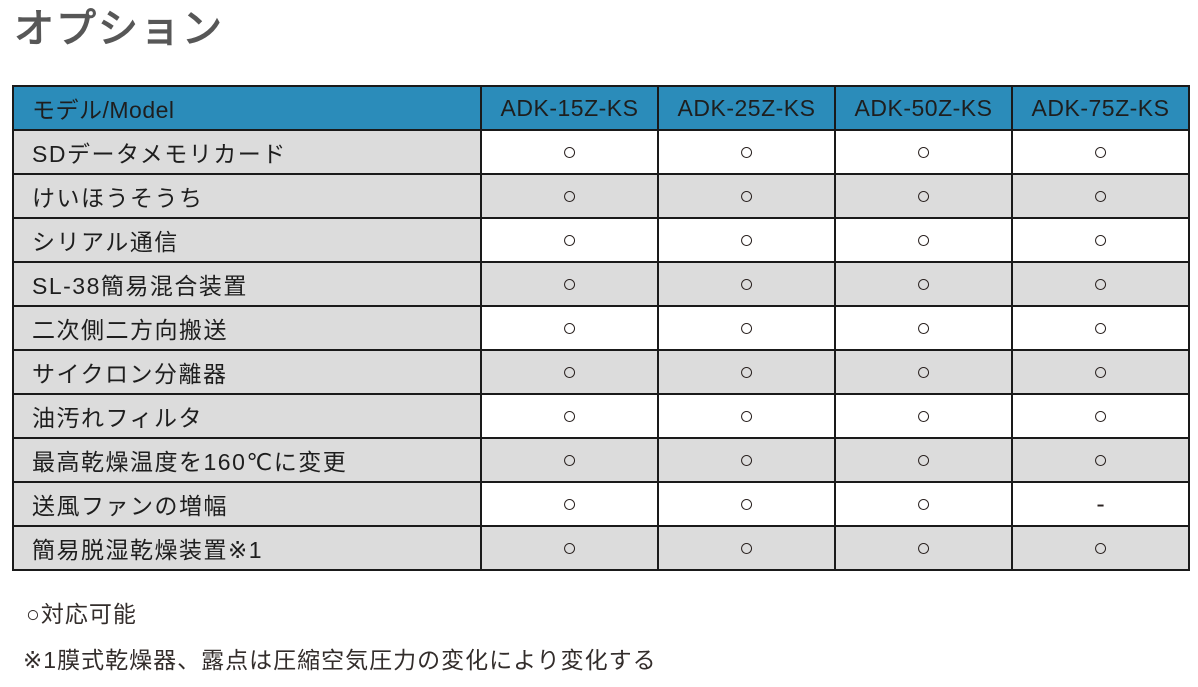 This screenshot has width=1198, height=687. What do you see at coordinates (1100, 504) in the screenshot?
I see `option-cell: -` at bounding box center [1100, 504].